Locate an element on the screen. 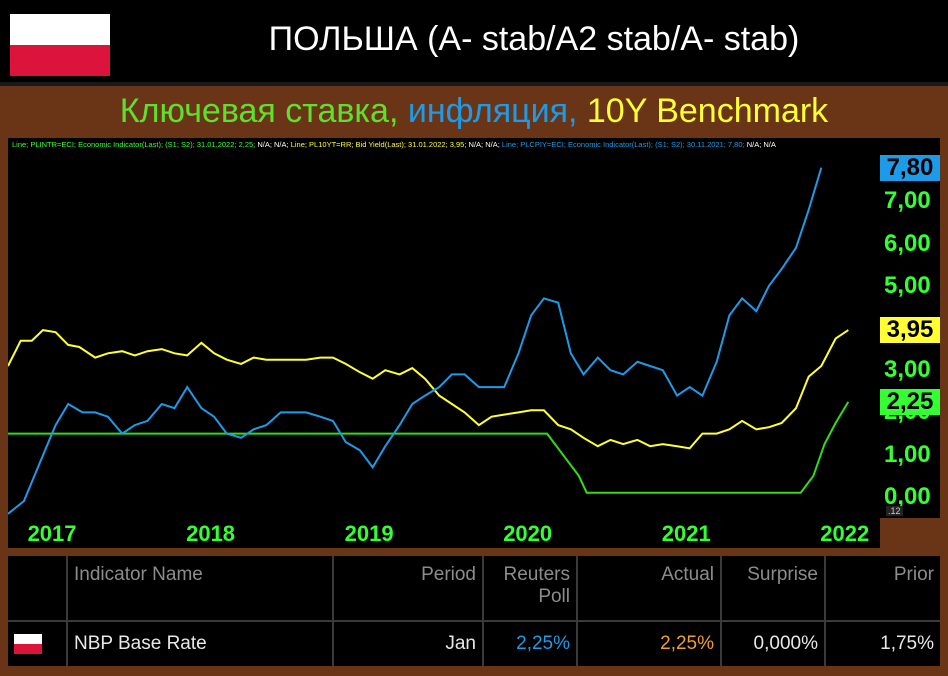 The height and width of the screenshot is (676, 948). x-axis: .12 2017 2018 2019 2020 2021 2022 is located at coordinates (455, 527).